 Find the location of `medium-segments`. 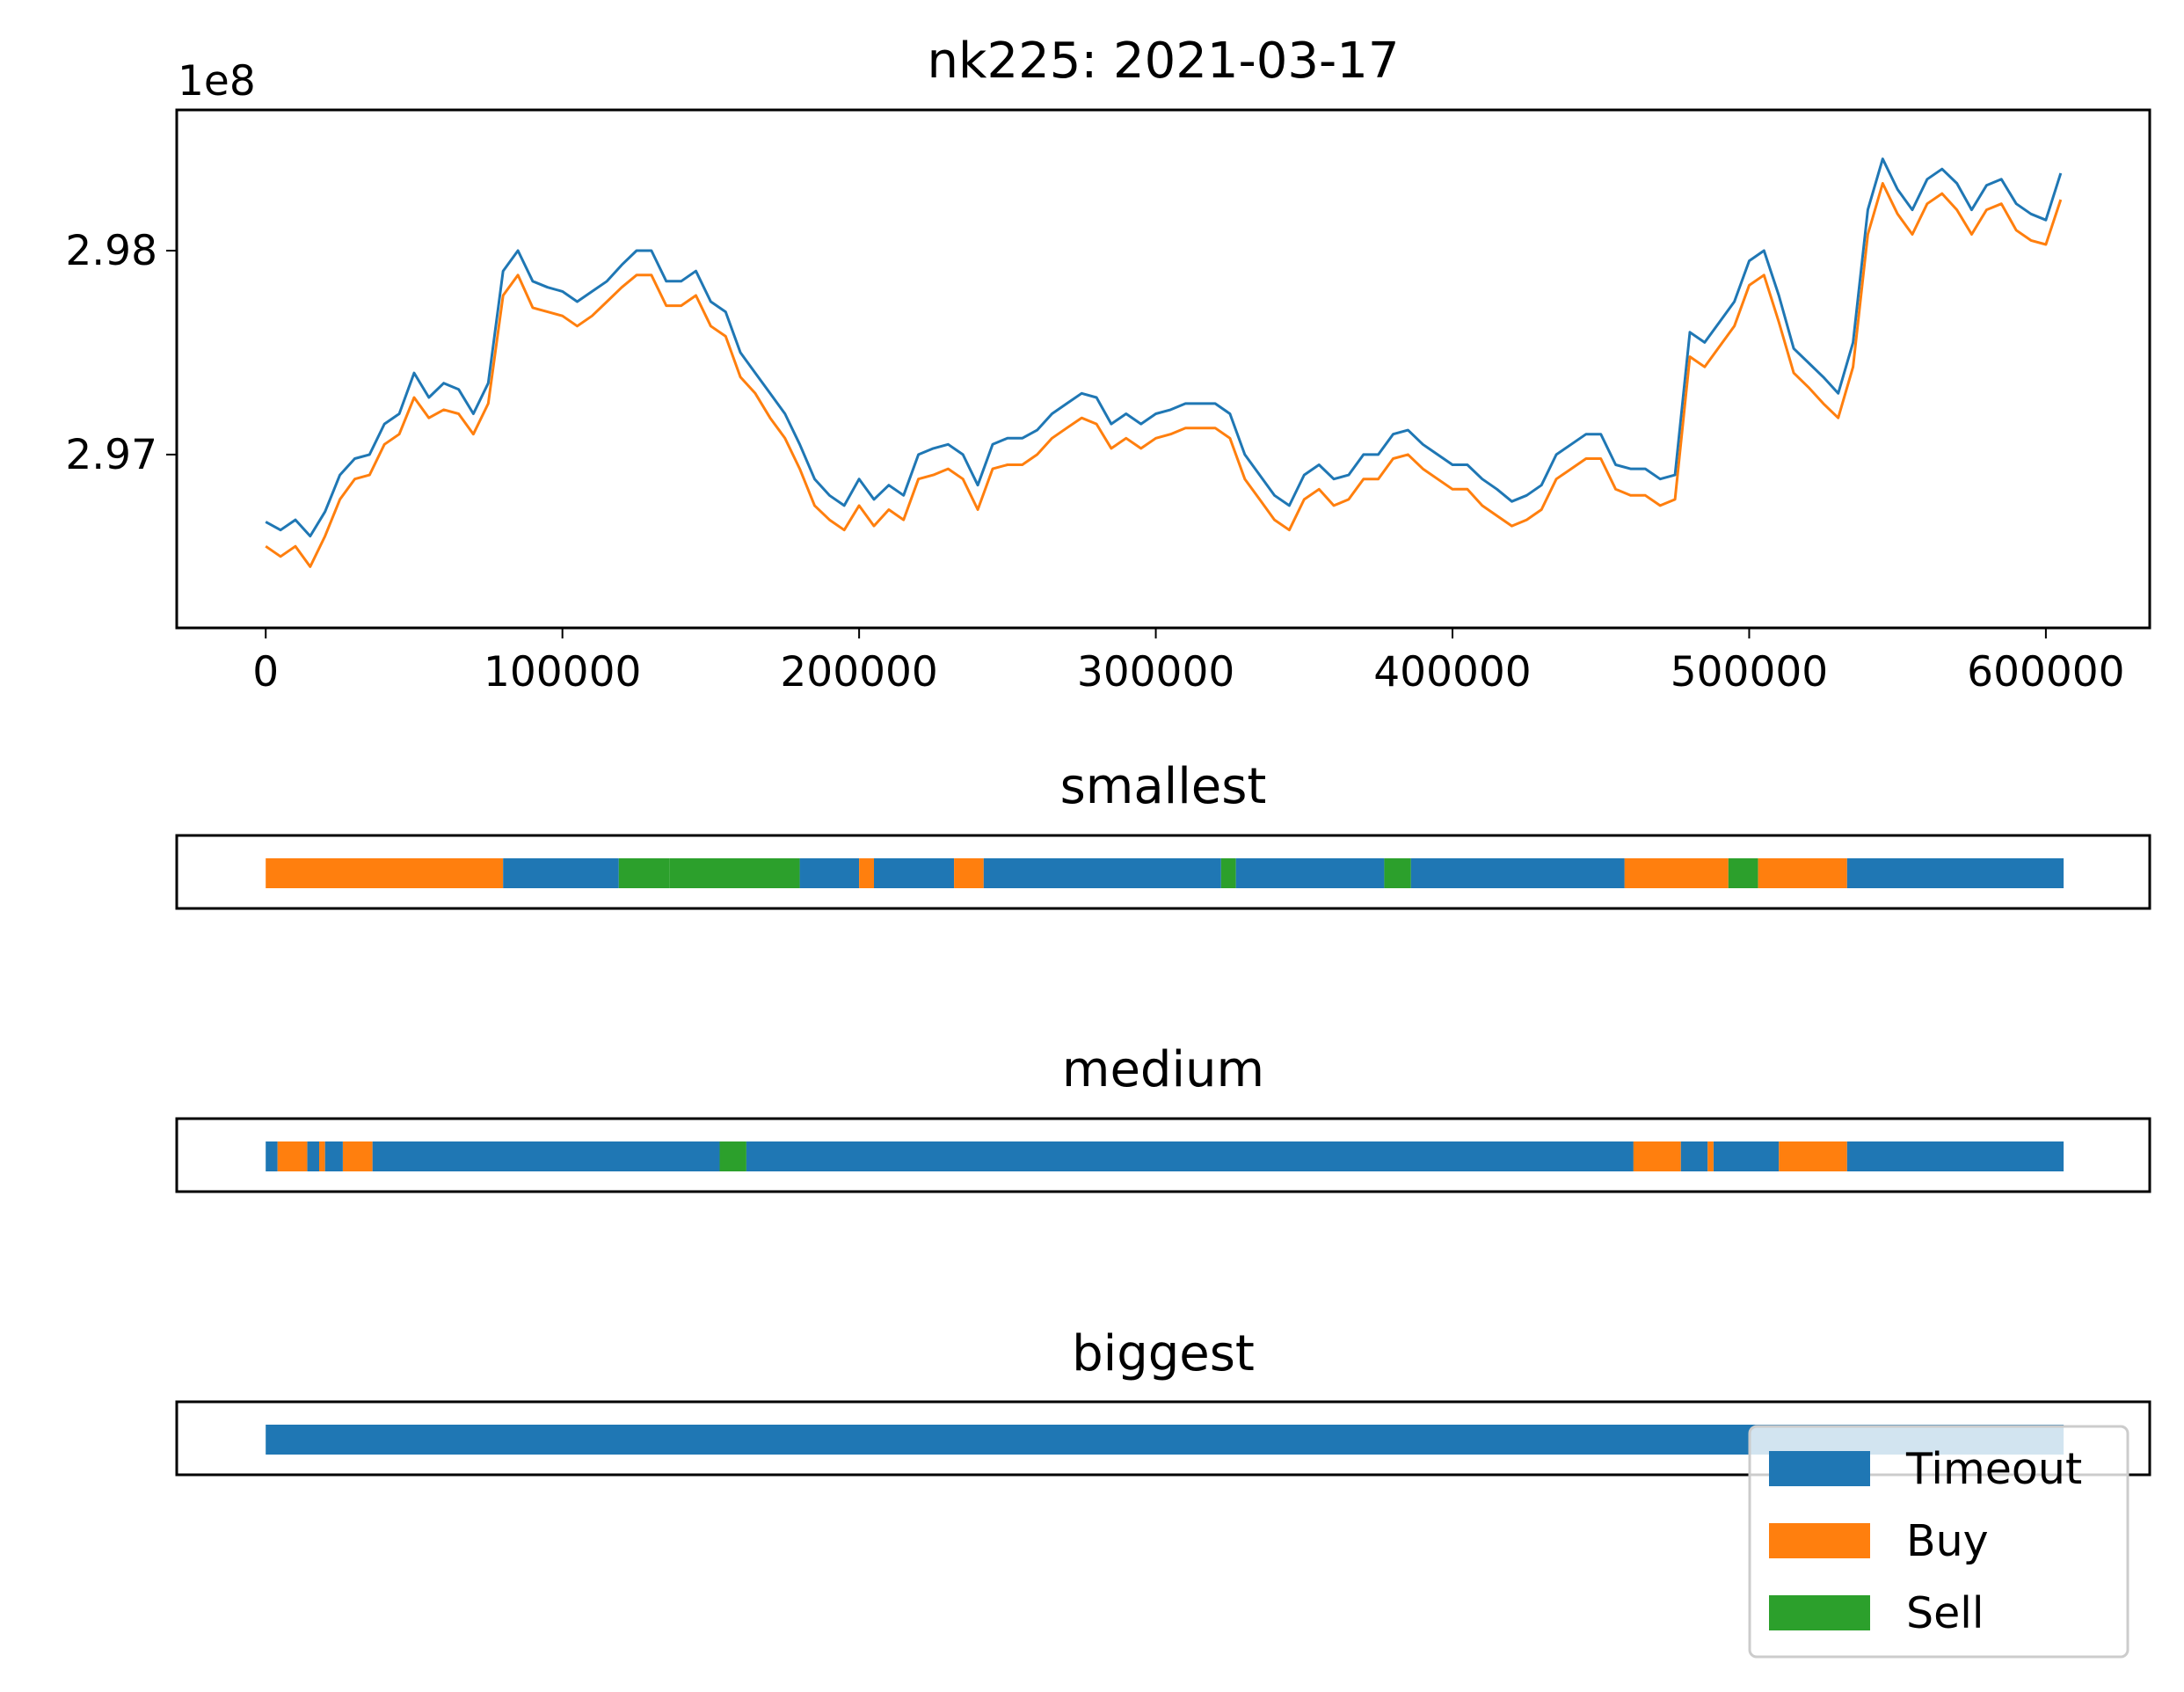

medium-segments is located at coordinates (1165, 1156).